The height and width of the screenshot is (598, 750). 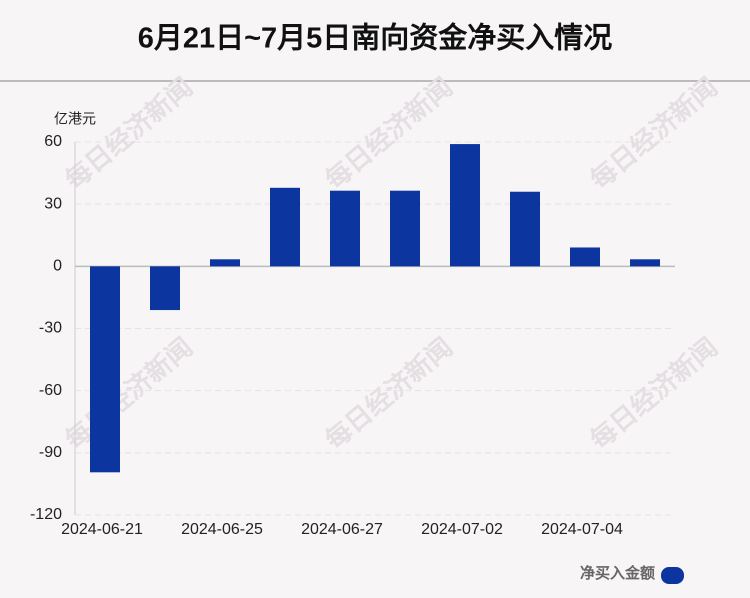 What do you see at coordinates (75, 119) in the screenshot?
I see `y-axis-label: 亿港元` at bounding box center [75, 119].